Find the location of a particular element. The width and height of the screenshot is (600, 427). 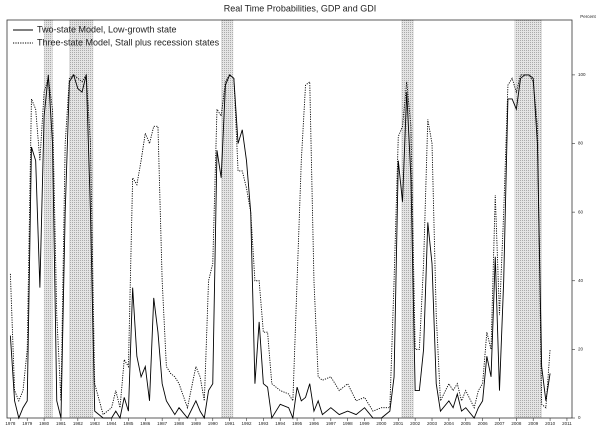

x-tick-label: 1982 is located at coordinates (78, 423).